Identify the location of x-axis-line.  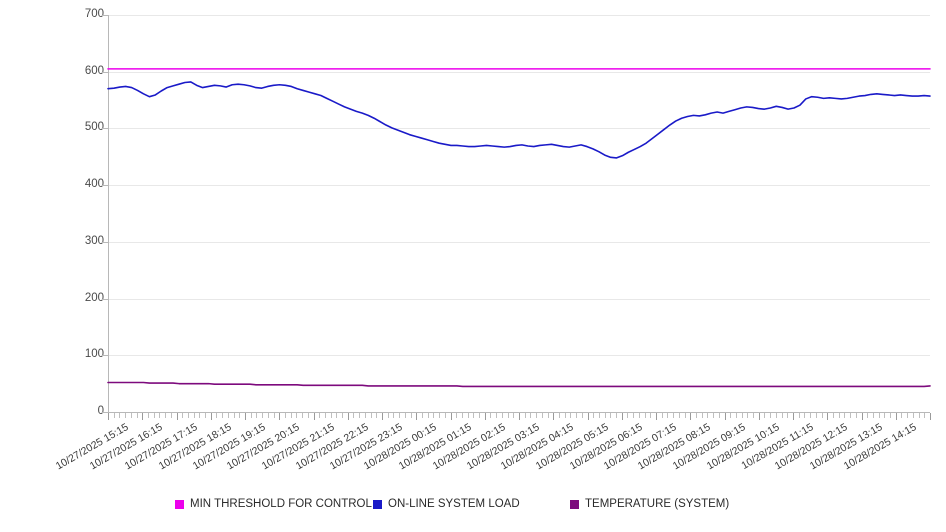
(519, 412).